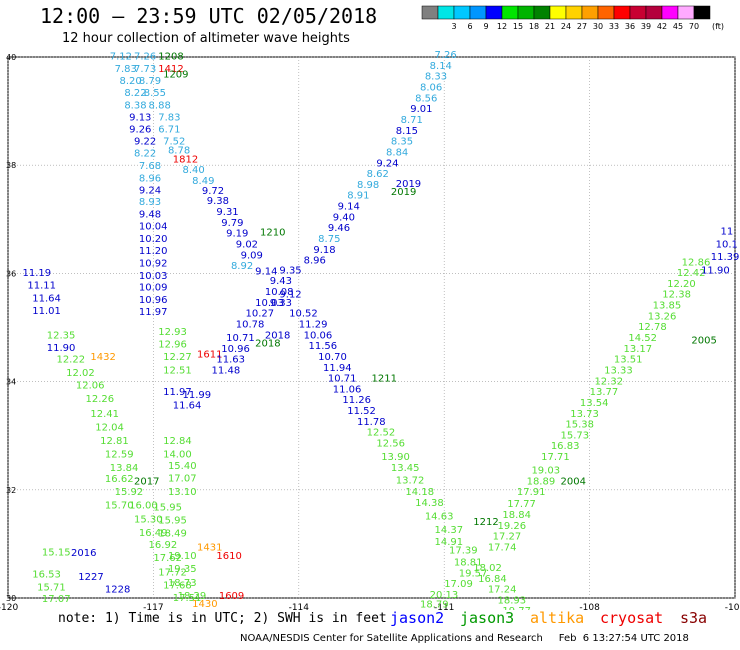 This screenshot has width=740, height=650. Describe the element at coordinates (100, 399) in the screenshot. I see `wave-height-label: 12.26` at that location.